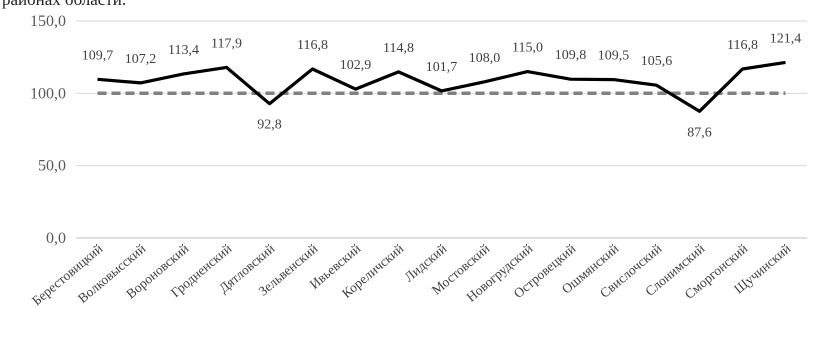  I want to click on data-label: 87,6, so click(699, 132).